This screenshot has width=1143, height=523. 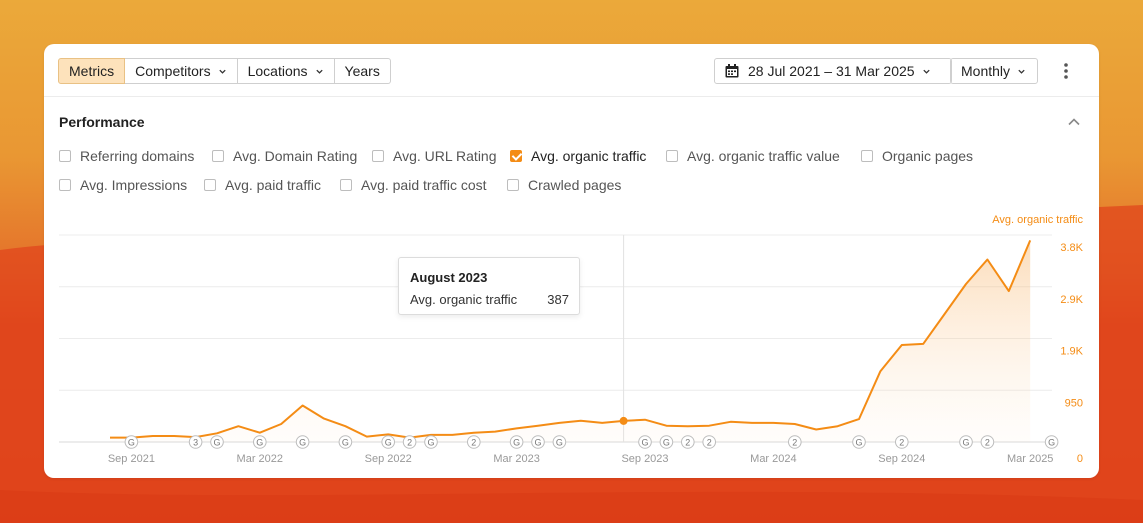 I want to click on metric-avg-domain-rating: Avg. Domain Rating, so click(x=284, y=156).